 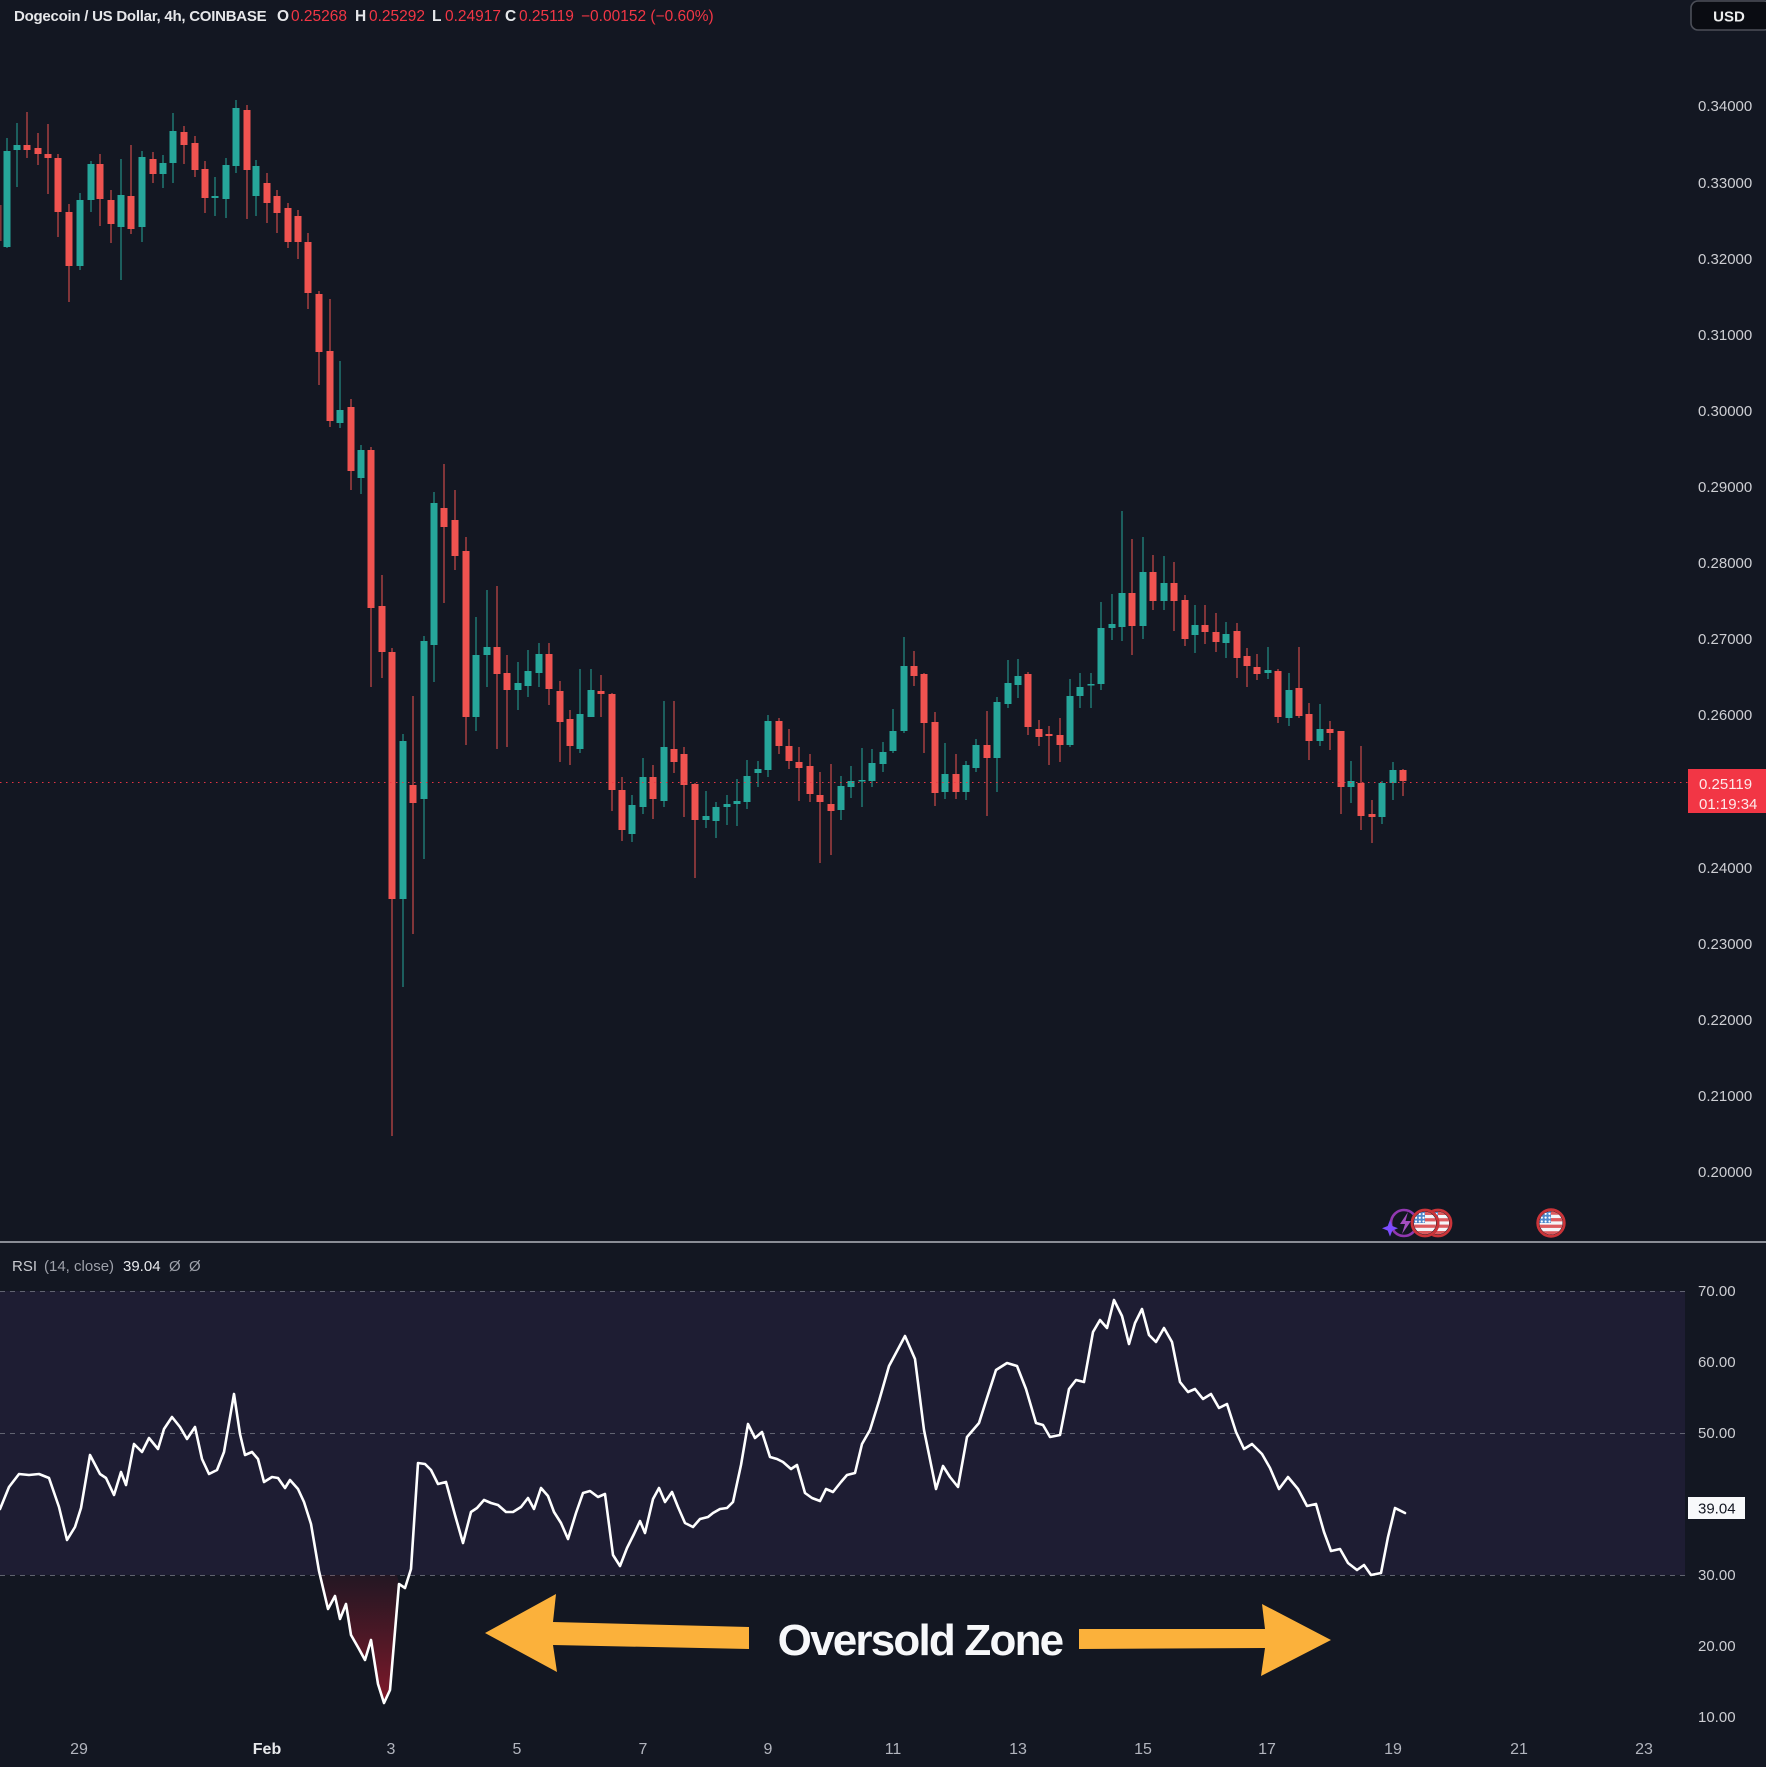 What do you see at coordinates (360, 16) in the screenshot?
I see `svg-text: H` at bounding box center [360, 16].